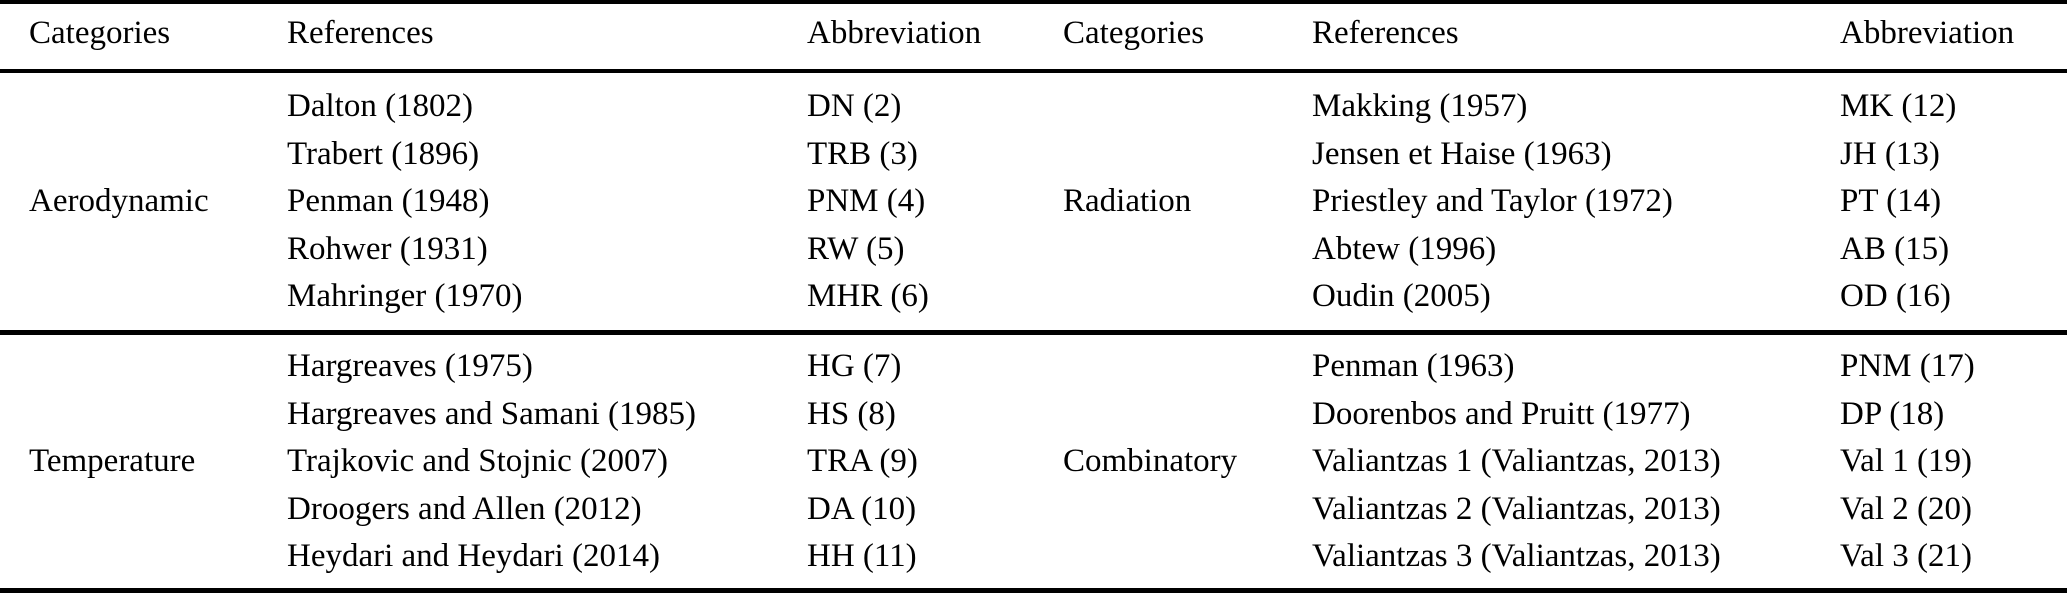 Image resolution: width=2067 pixels, height=595 pixels. I want to click on header-references-right: References, so click(1385, 33).